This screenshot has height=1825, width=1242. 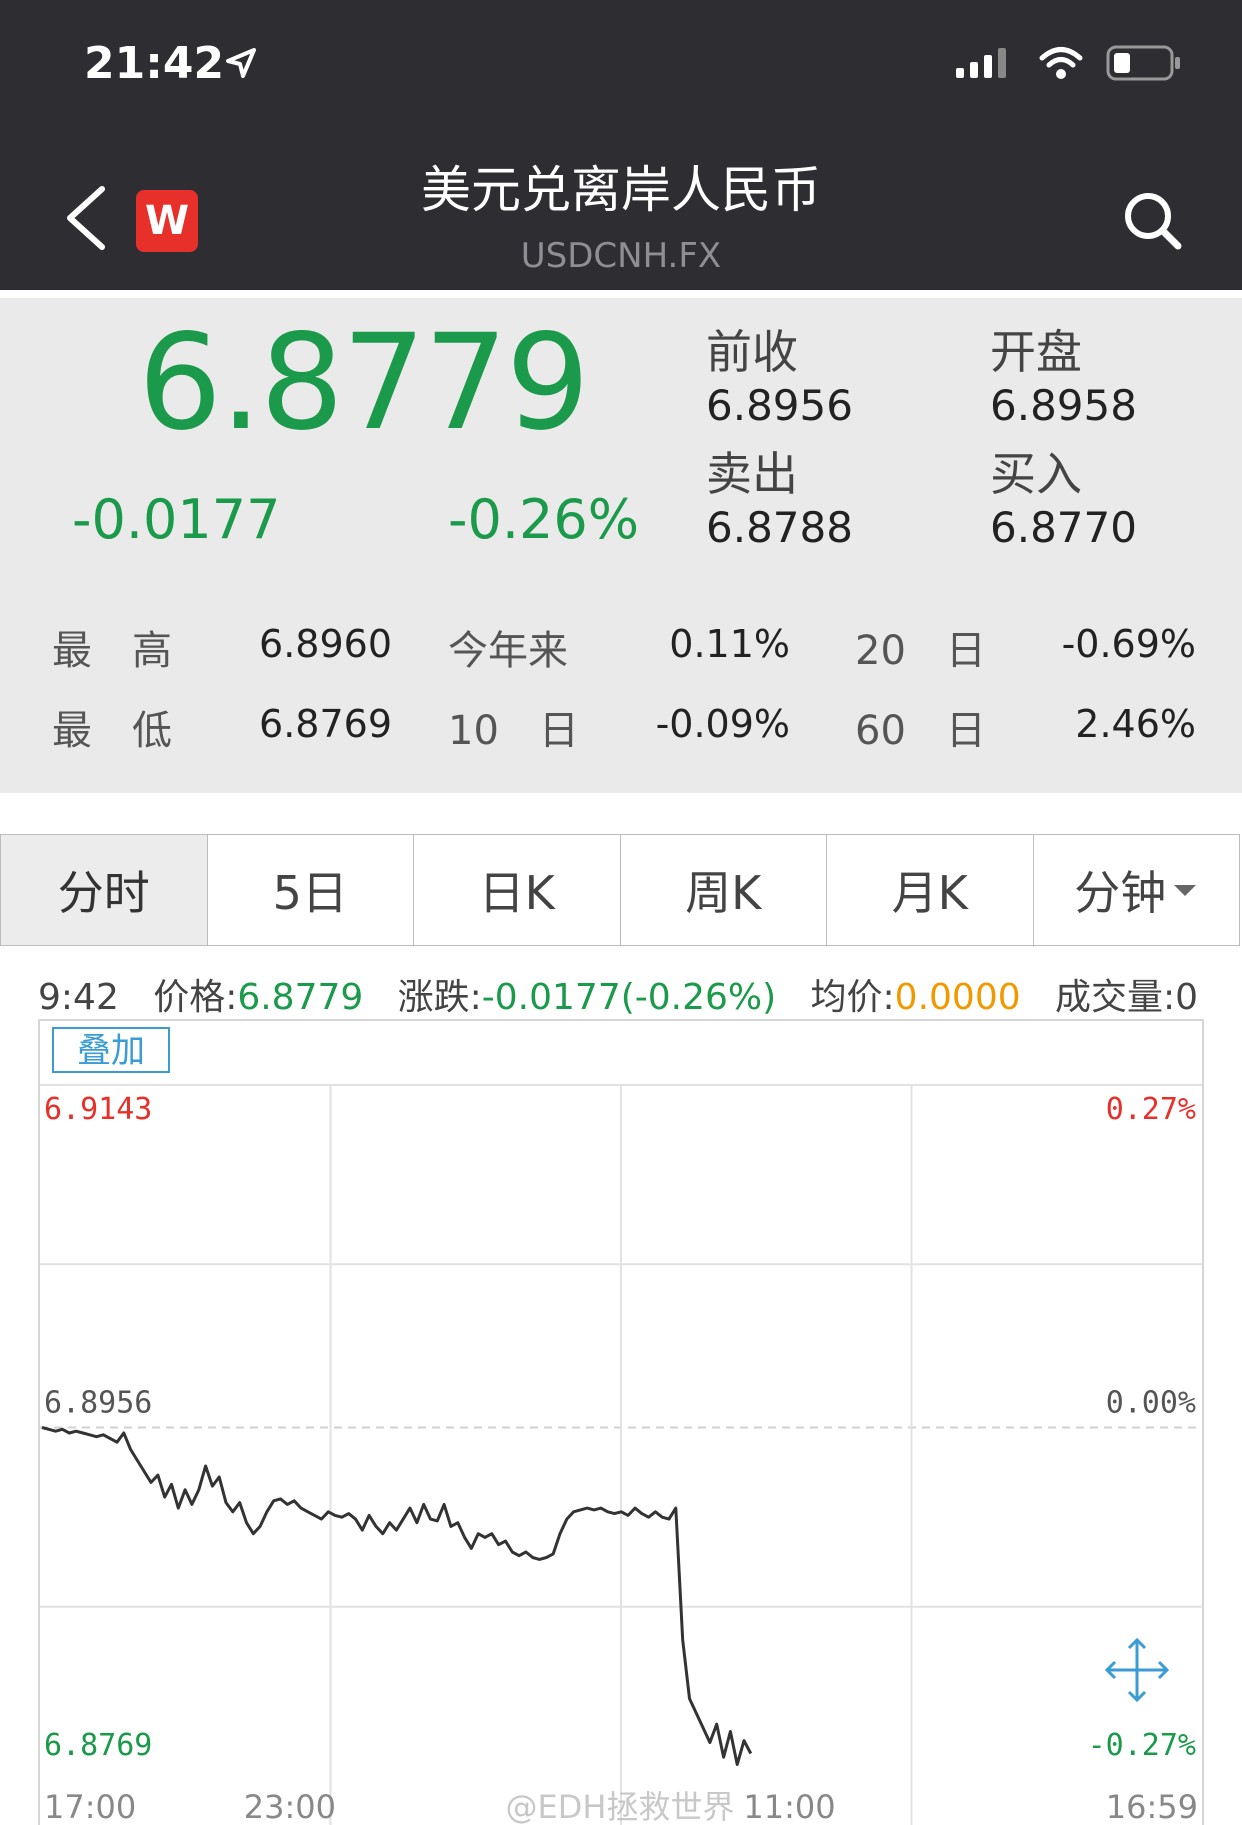 What do you see at coordinates (620, 1806) in the screenshot?
I see `watermark-text: @EDH拯救世界` at bounding box center [620, 1806].